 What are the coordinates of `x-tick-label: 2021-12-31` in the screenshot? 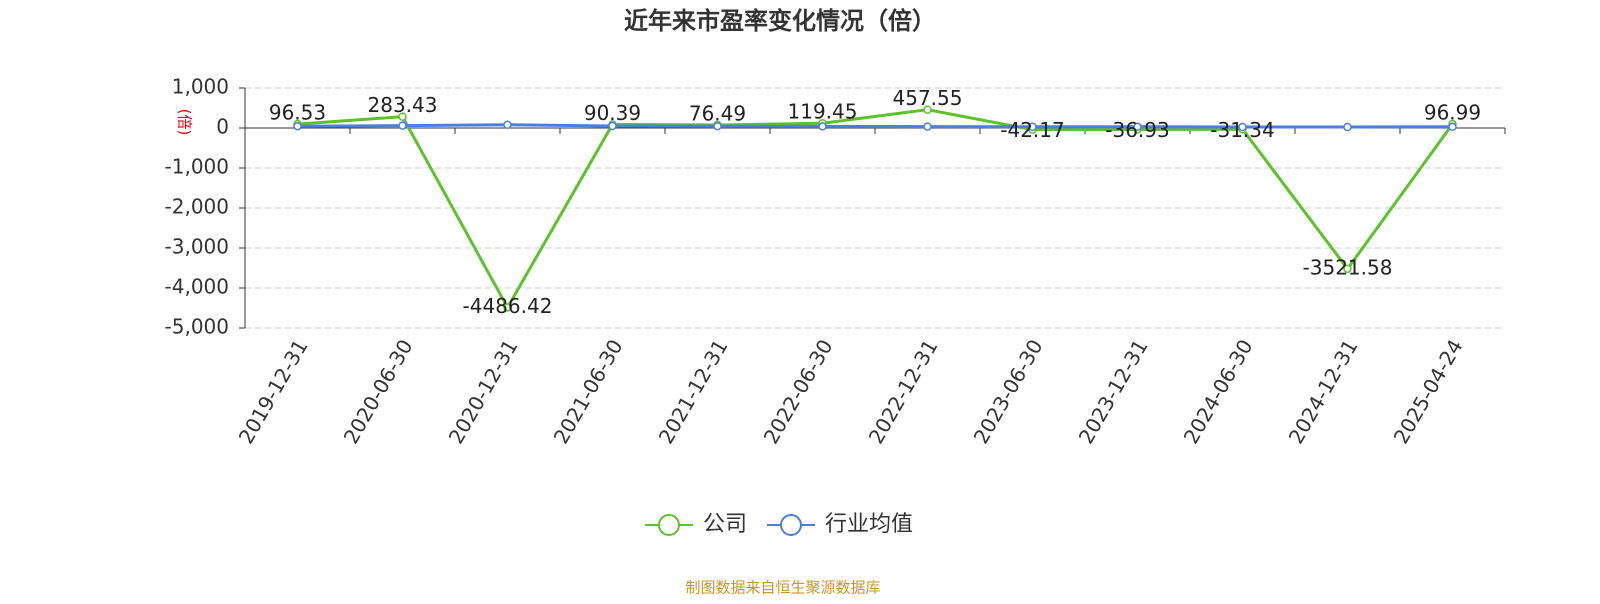 It's located at (693, 391).